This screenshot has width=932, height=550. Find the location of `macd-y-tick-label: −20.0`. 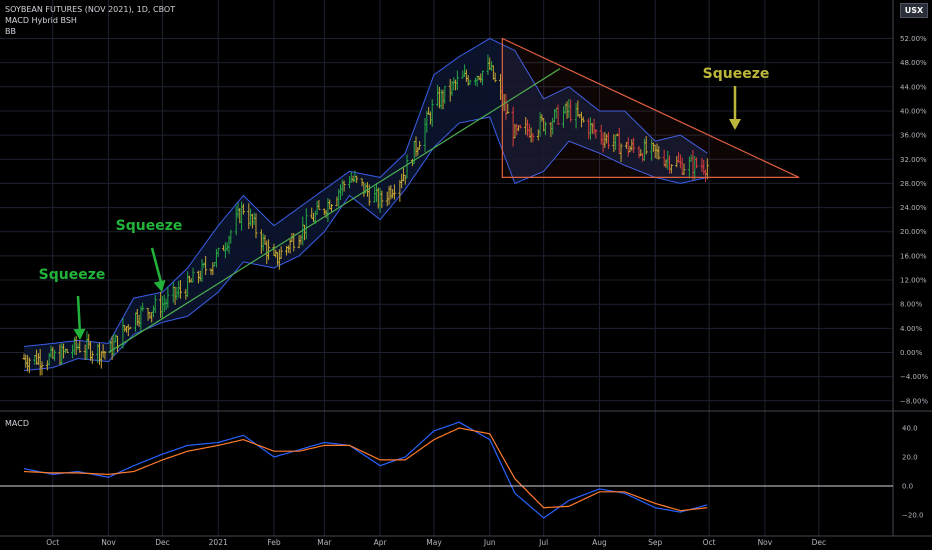

macd-y-tick-label: −20.0 is located at coordinates (912, 516).